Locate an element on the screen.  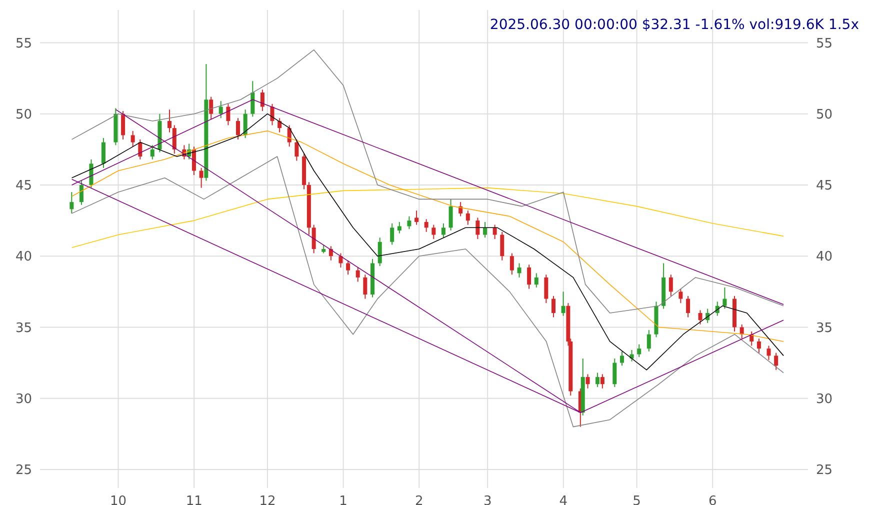
x-tick-label: 11 is located at coordinates (194, 499).